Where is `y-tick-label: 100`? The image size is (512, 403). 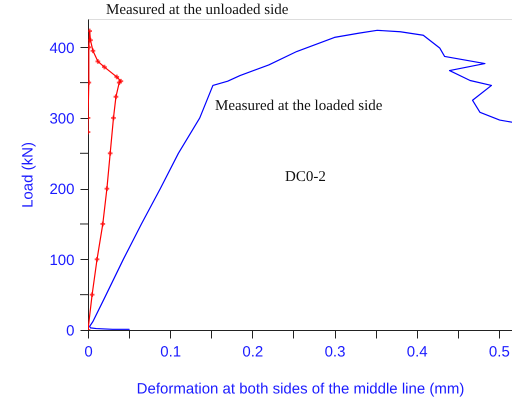 y-tick-label: 100 is located at coordinates (61, 260).